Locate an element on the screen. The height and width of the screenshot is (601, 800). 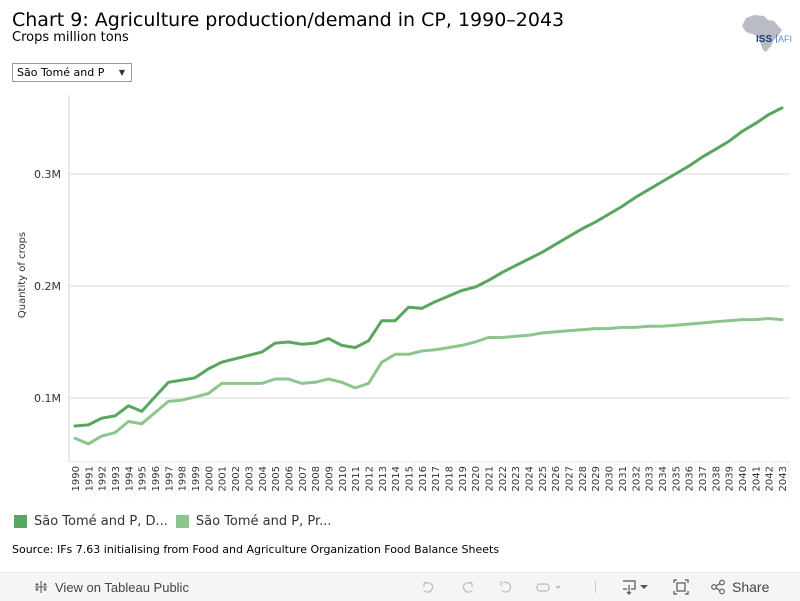
x-tick-label: 1995 is located at coordinates (143, 478).